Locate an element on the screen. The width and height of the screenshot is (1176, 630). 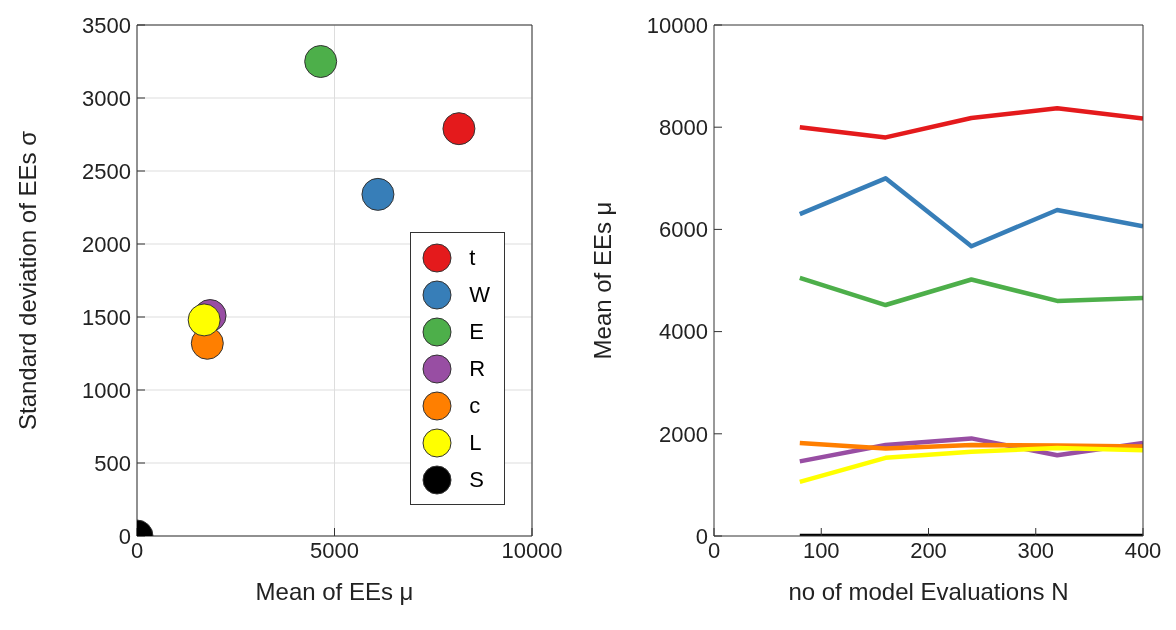
x-tick-label: 10000 is located at coordinates (532, 550).